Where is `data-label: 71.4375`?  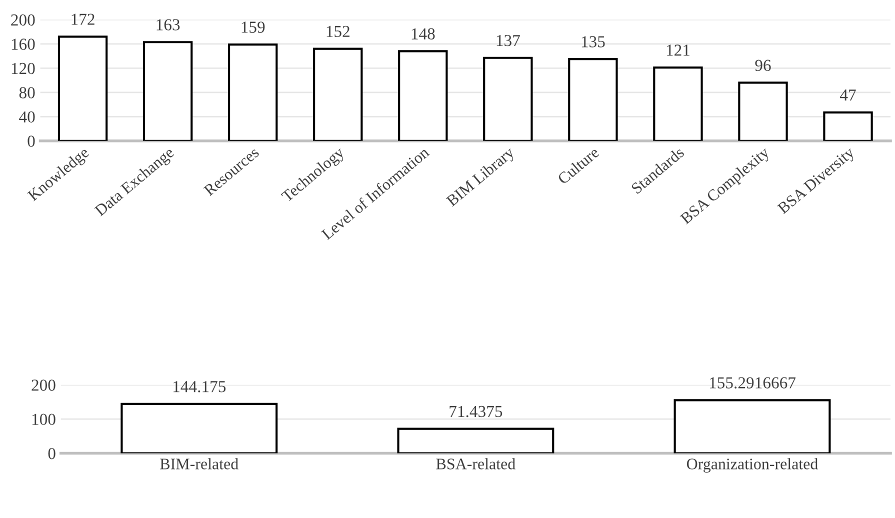 data-label: 71.4375 is located at coordinates (476, 412).